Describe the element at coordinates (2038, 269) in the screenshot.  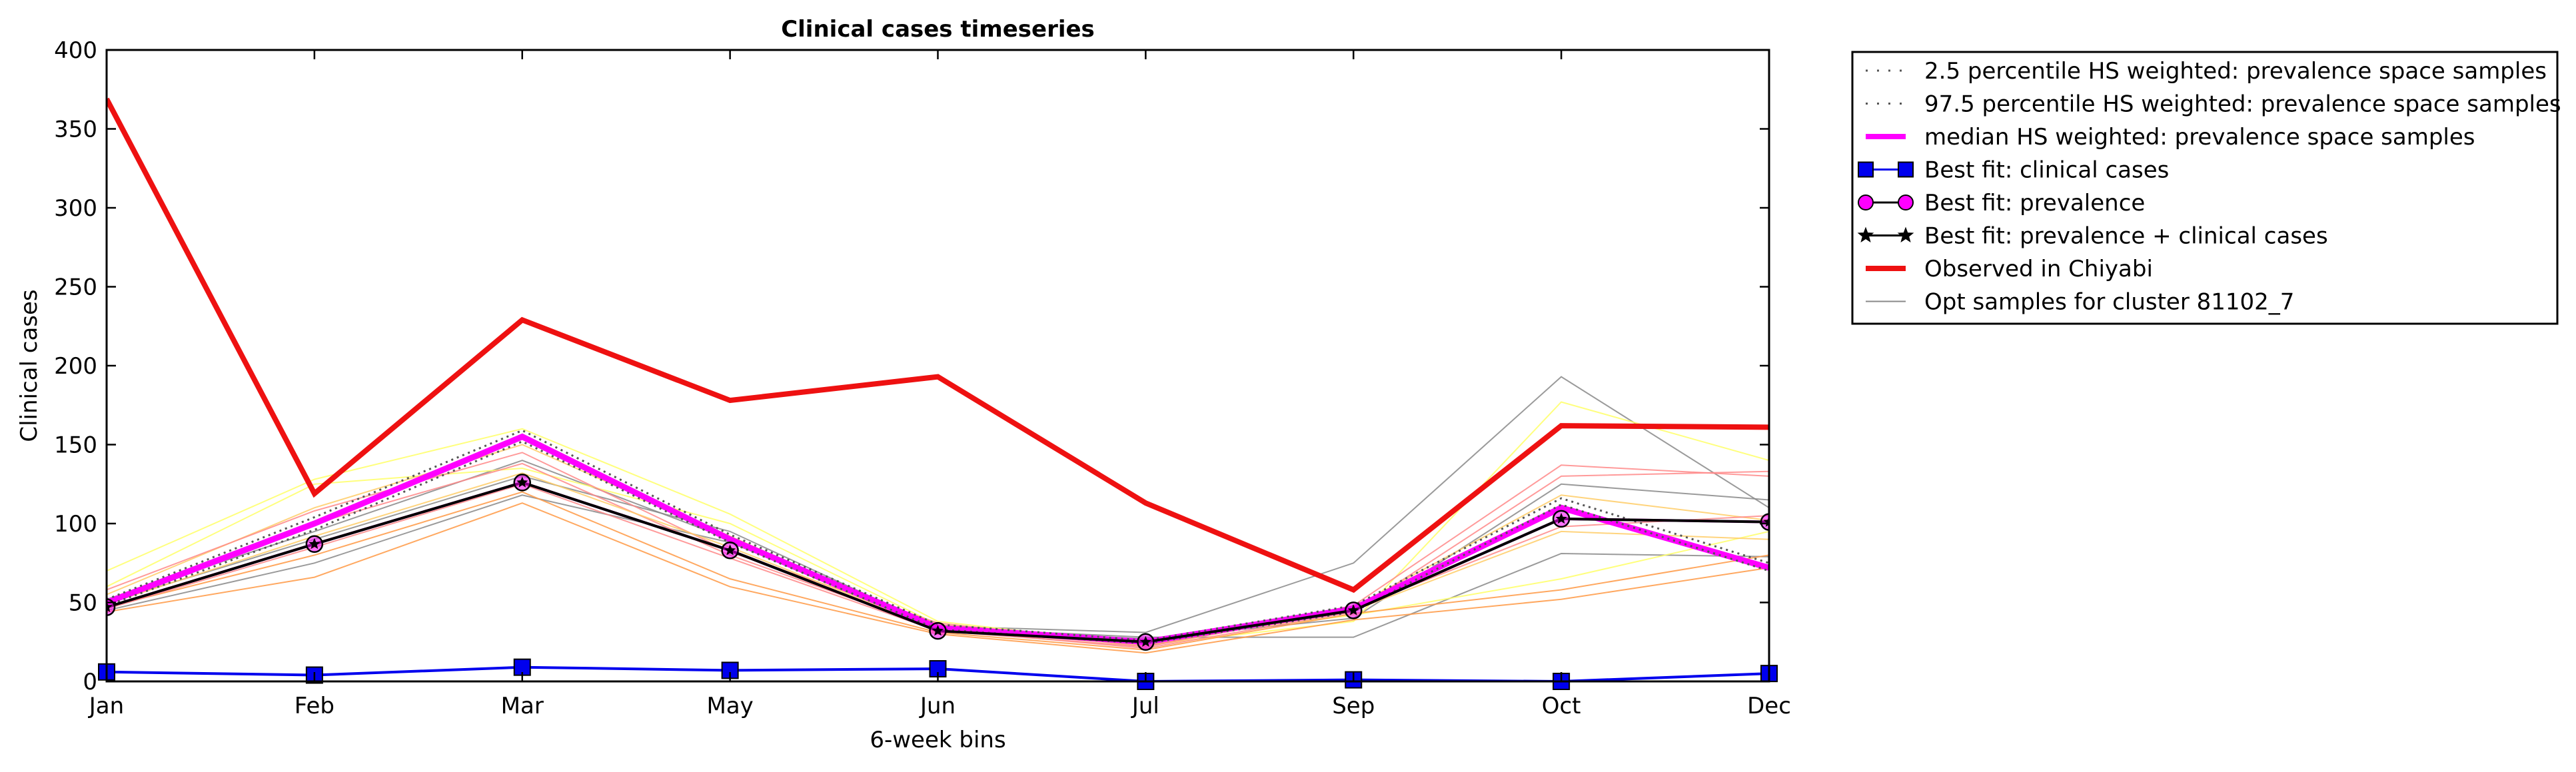
I see `legend-label: Observed in Chiyabi` at that location.